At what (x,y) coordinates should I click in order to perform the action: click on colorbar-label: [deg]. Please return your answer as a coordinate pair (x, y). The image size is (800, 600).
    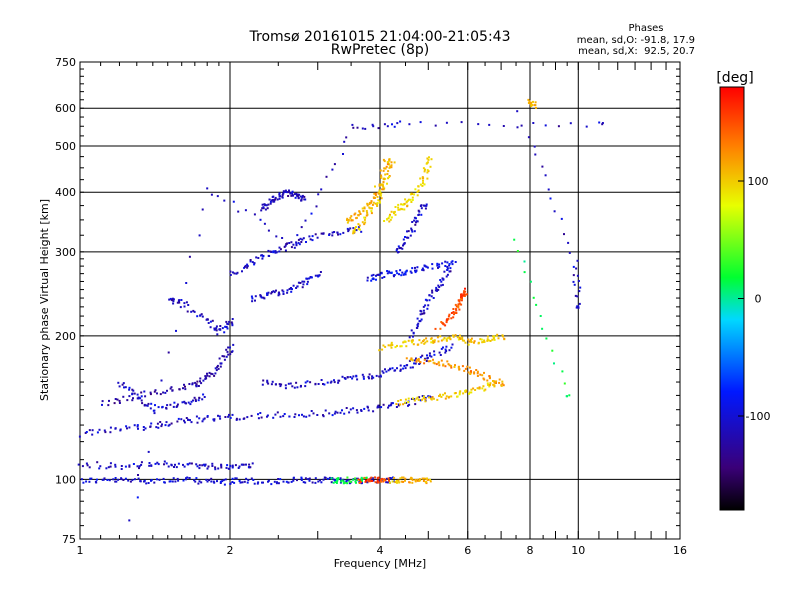
    Looking at the image, I should click on (734, 78).